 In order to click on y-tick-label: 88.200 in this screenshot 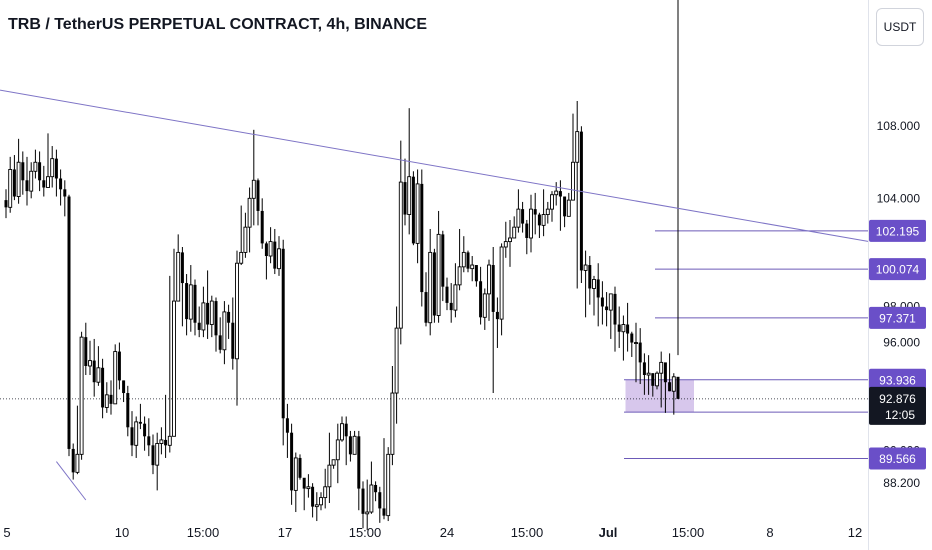, I will do `click(901, 483)`.